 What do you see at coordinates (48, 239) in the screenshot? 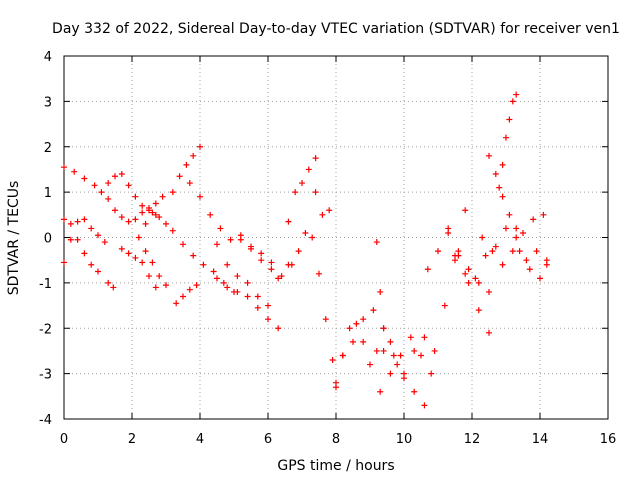
I see `y-tick-label: 0` at bounding box center [48, 239].